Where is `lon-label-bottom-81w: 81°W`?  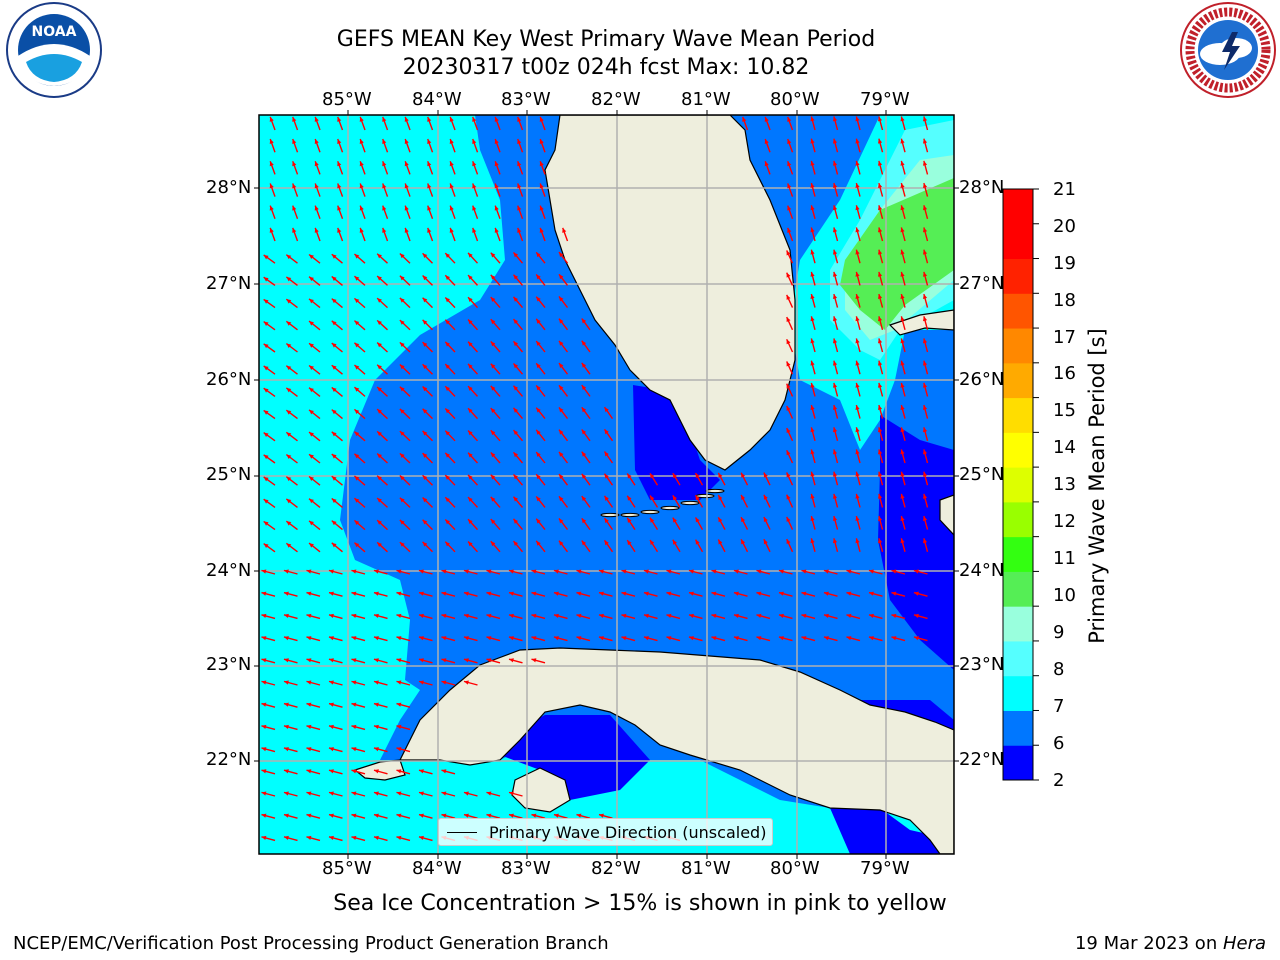
lon-label-bottom-81w: 81°W is located at coordinates (706, 868).